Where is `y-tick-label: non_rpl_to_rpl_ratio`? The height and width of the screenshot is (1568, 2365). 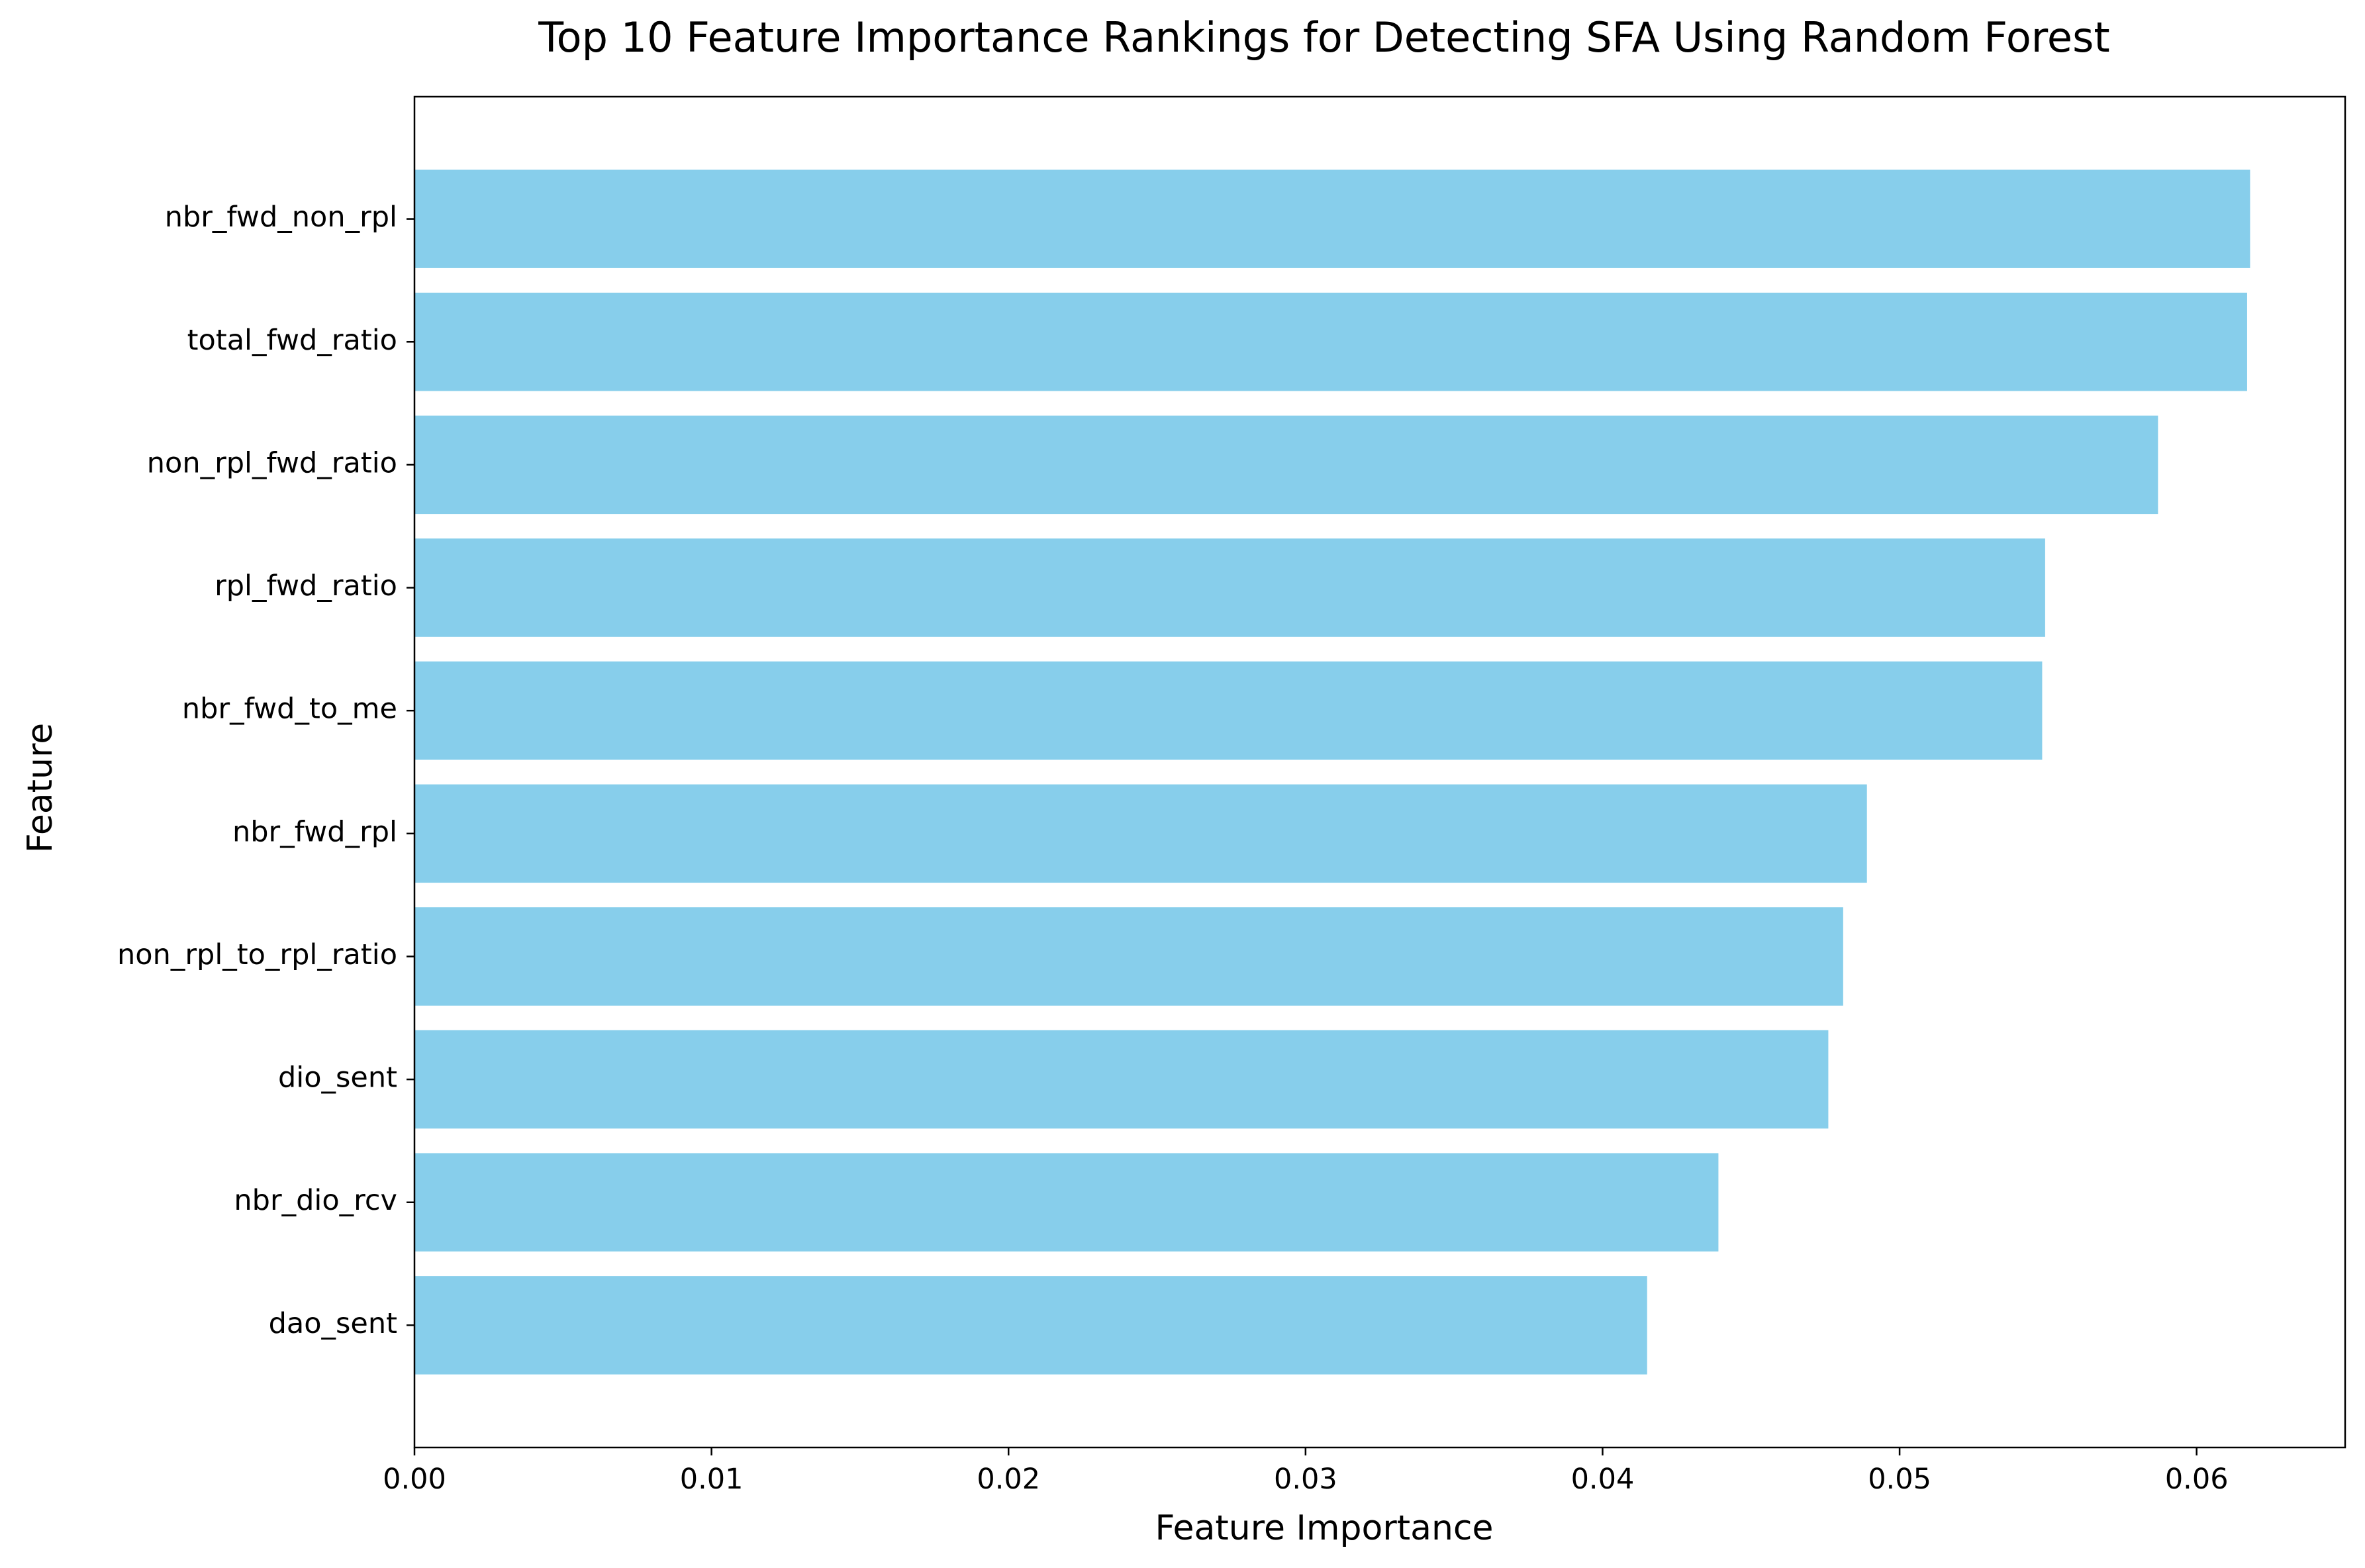 y-tick-label: non_rpl_to_rpl_ratio is located at coordinates (257, 954).